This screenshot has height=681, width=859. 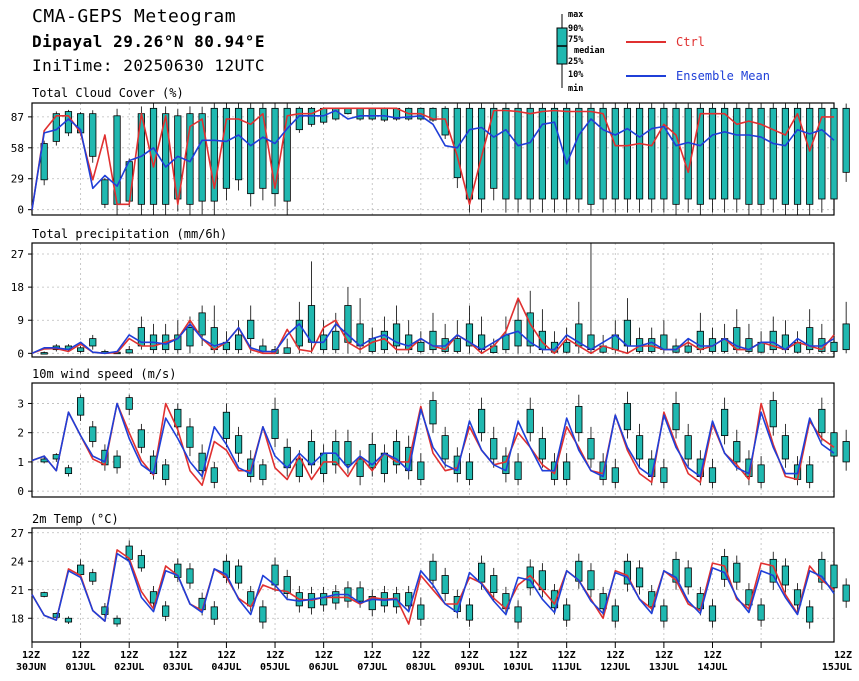 I want to click on y-tick-label: 18, so click(x=17, y=287).